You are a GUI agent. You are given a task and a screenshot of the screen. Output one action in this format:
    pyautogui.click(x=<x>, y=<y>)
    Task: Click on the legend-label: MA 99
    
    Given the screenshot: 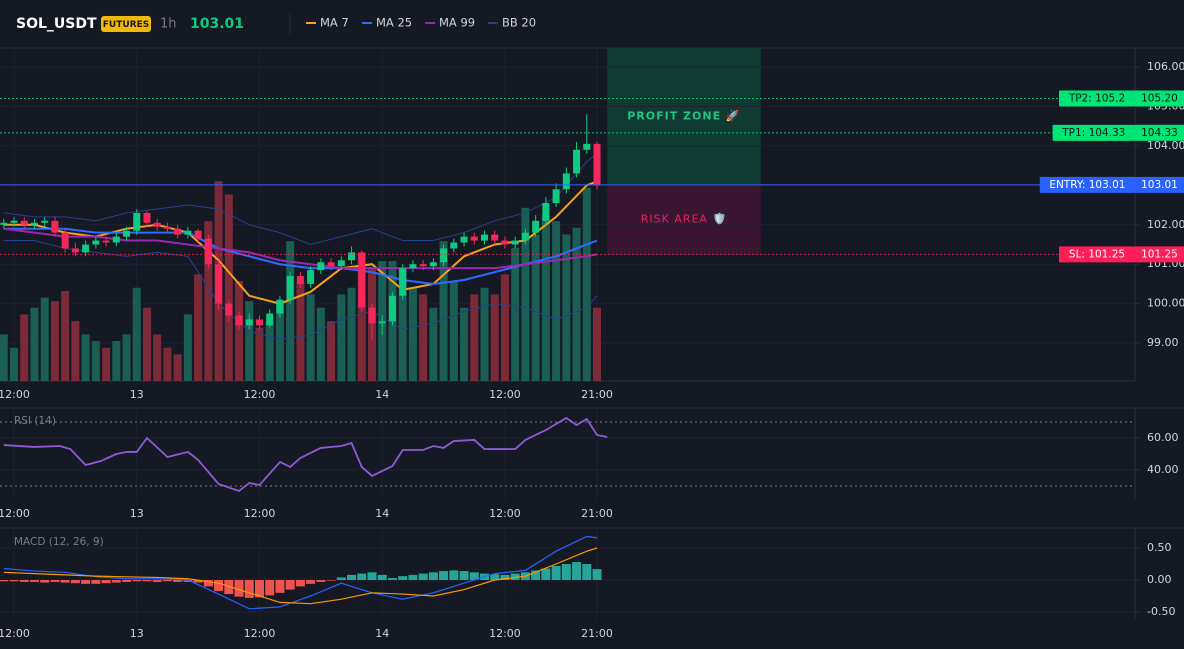 What is the action you would take?
    pyautogui.click(x=457, y=23)
    